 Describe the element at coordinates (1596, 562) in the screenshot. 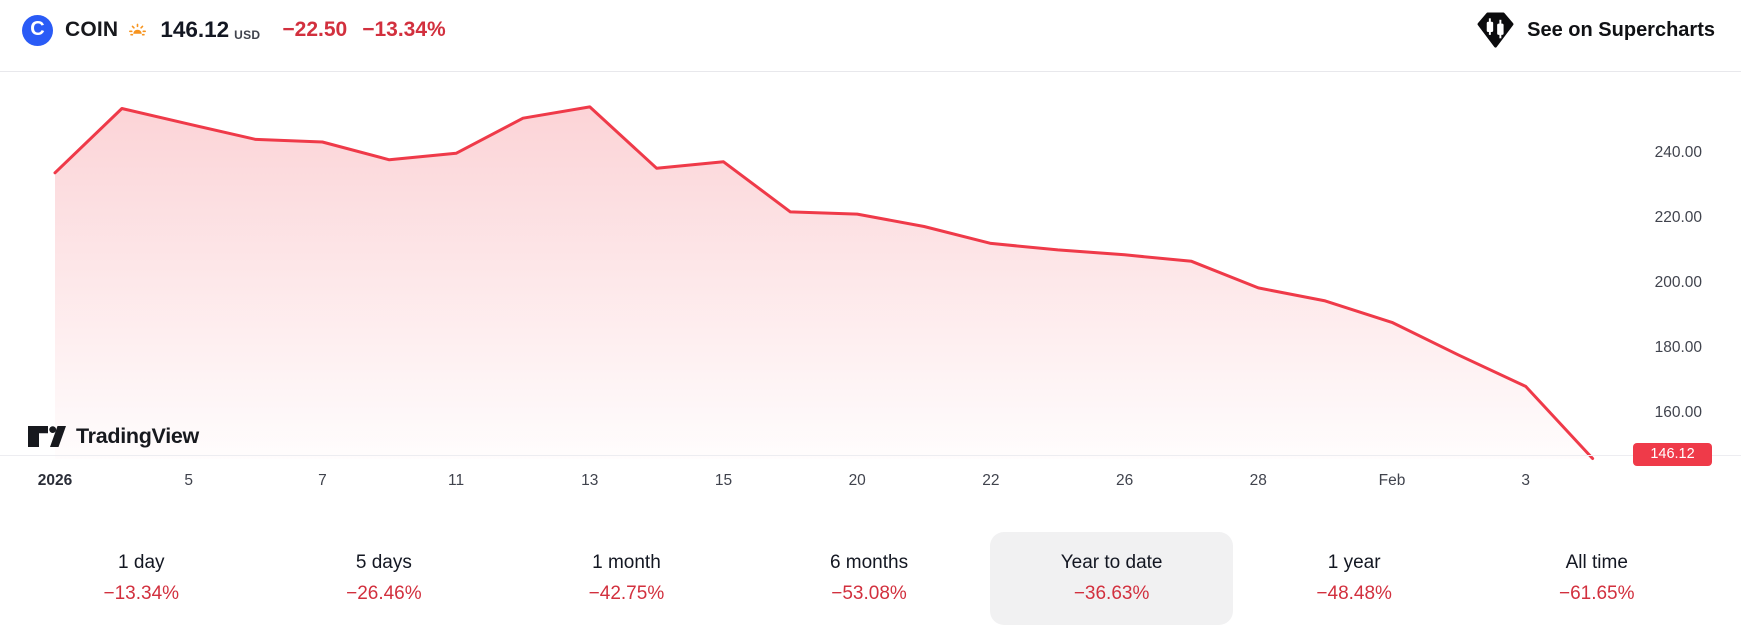

I see `tab-label: All time` at that location.